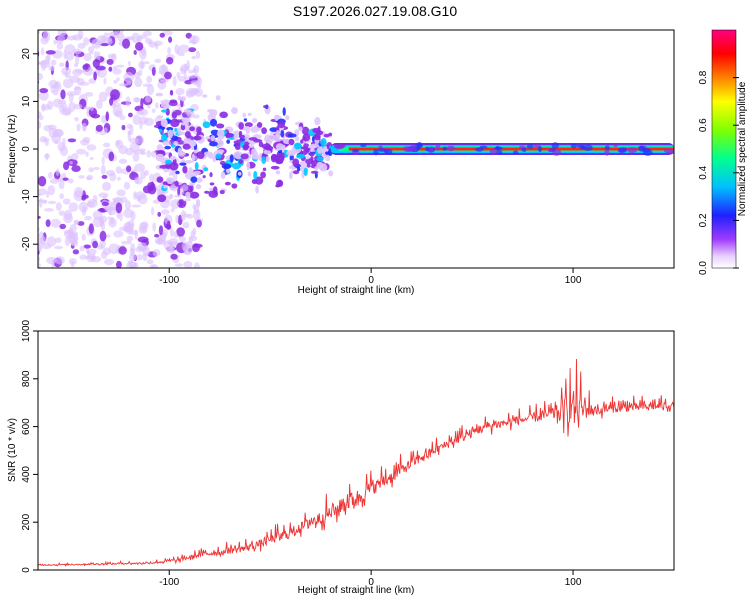 Image resolution: width=750 pixels, height=600 pixels. Describe the element at coordinates (26, 521) in the screenshot. I see `ytick-label: 200` at that location.